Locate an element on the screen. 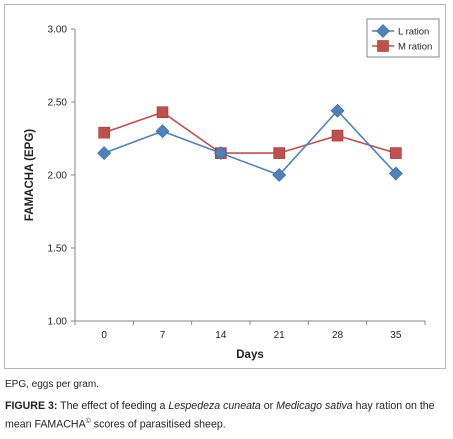  caption-text-1: The effect of feeding a is located at coordinates (113, 406).